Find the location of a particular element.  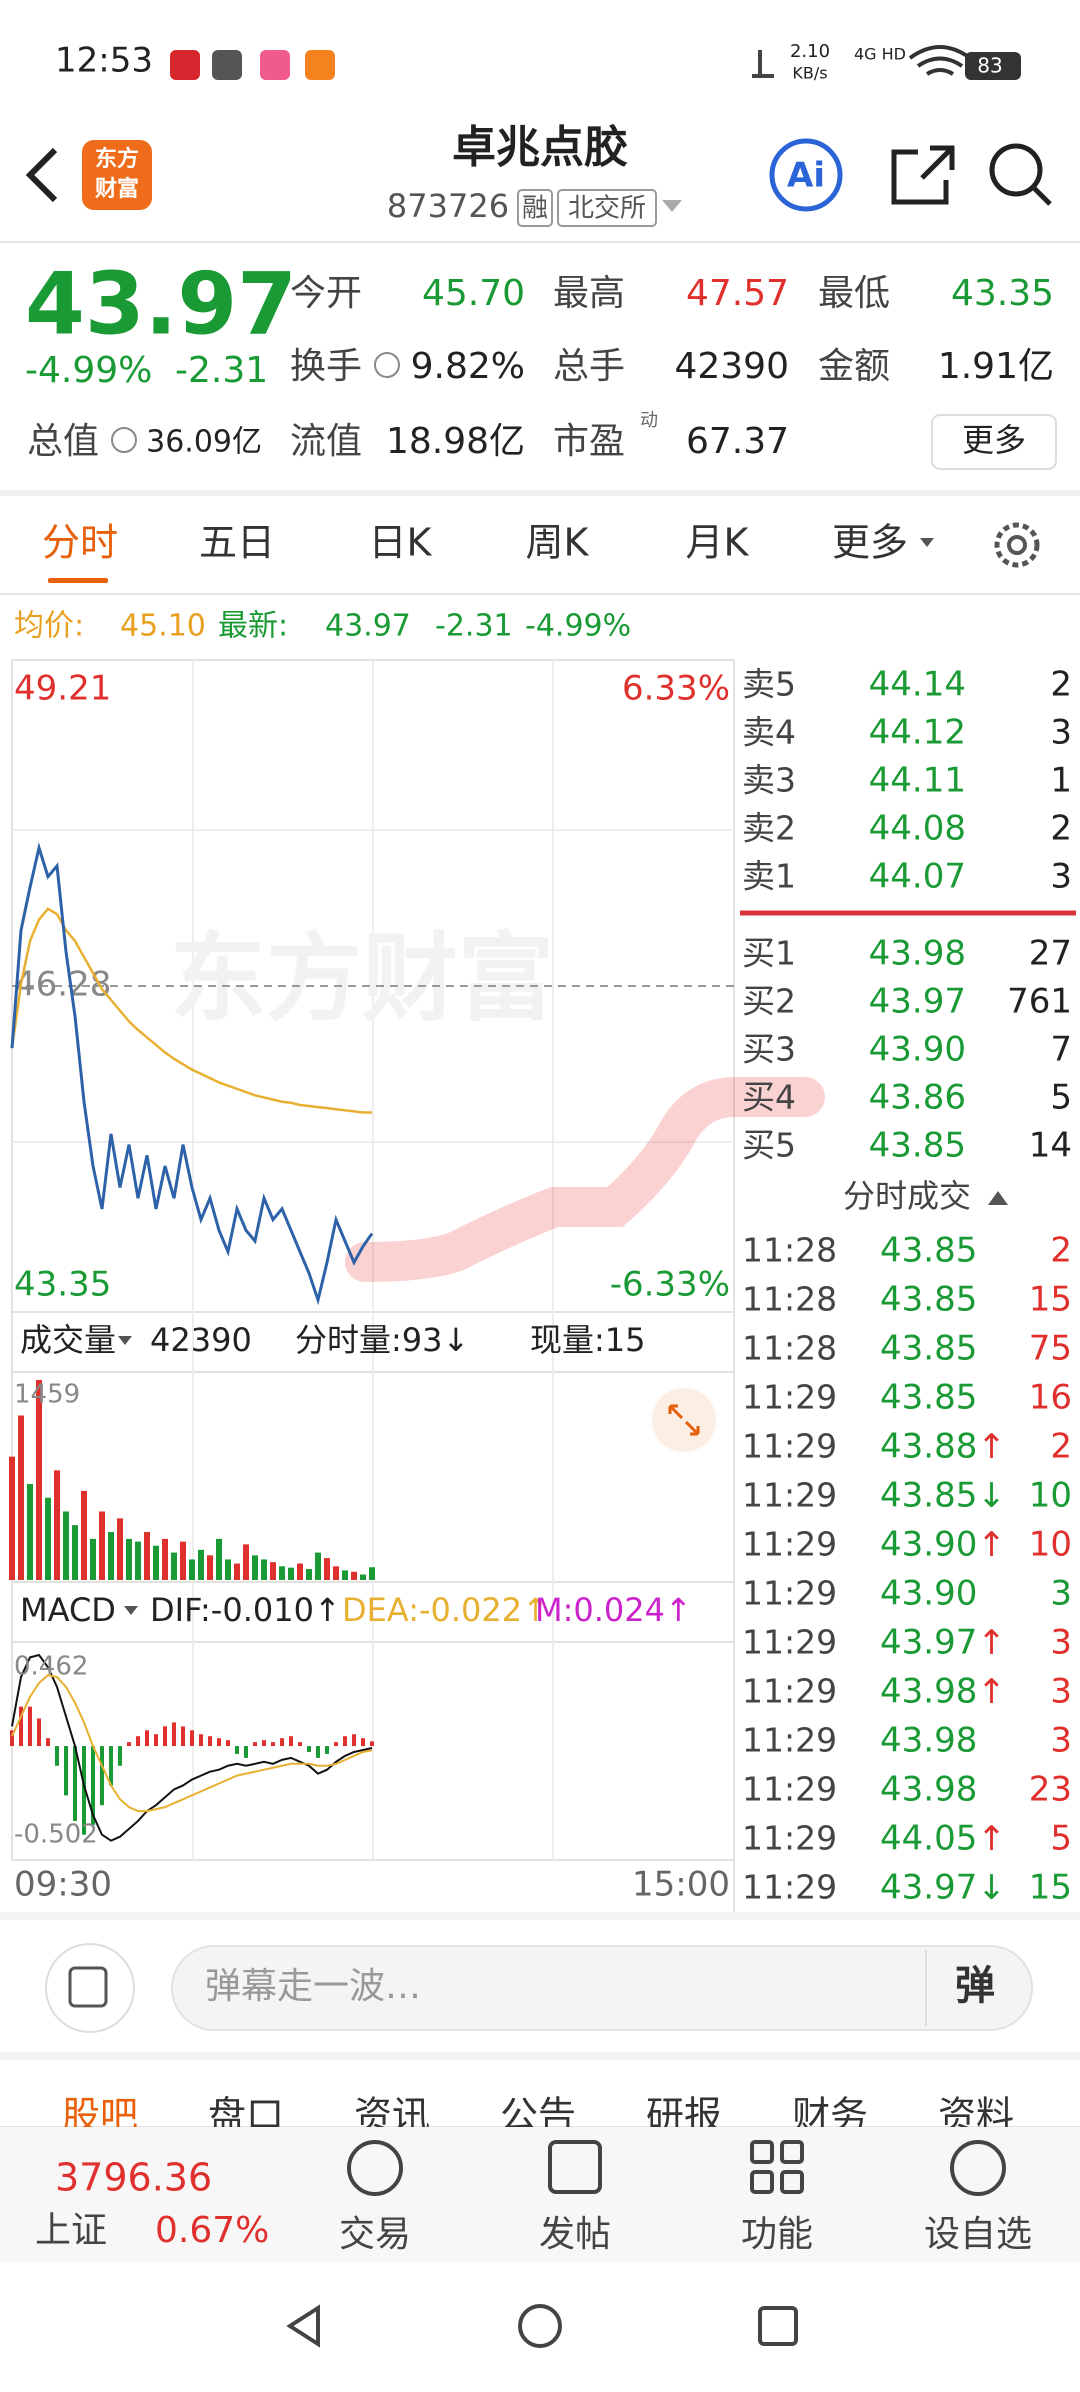

legend-text: -2.31 is located at coordinates (474, 626).